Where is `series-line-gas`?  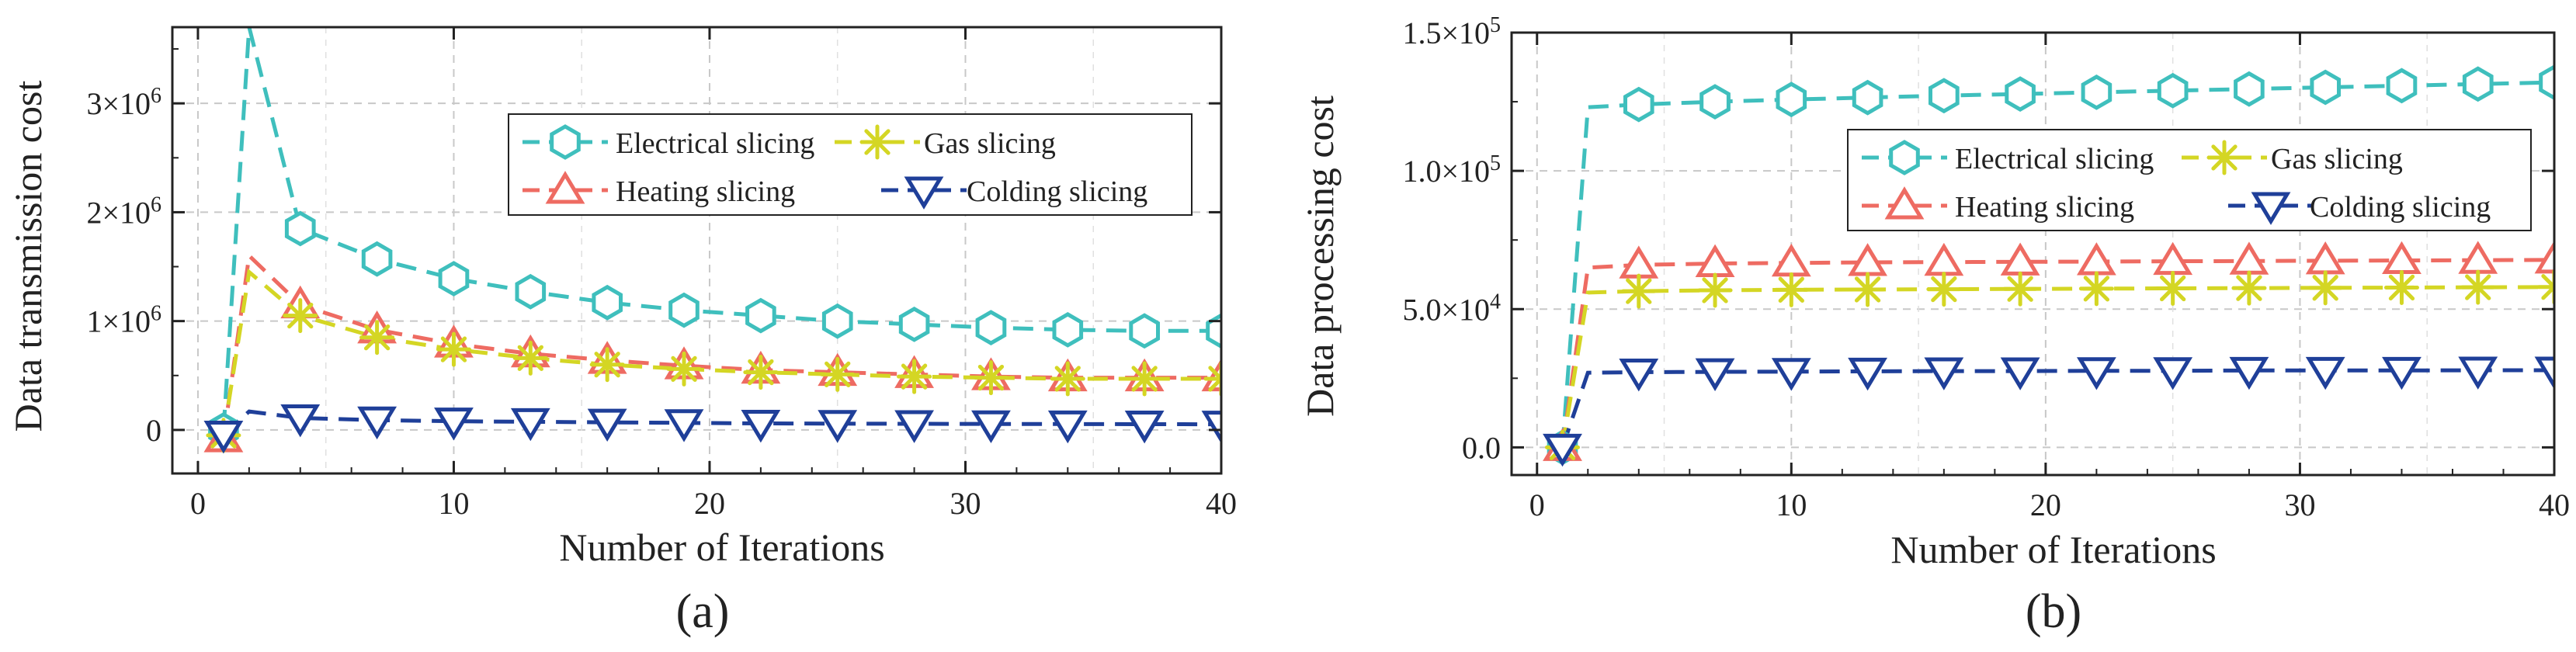
series-line-gas is located at coordinates (2057, 366).